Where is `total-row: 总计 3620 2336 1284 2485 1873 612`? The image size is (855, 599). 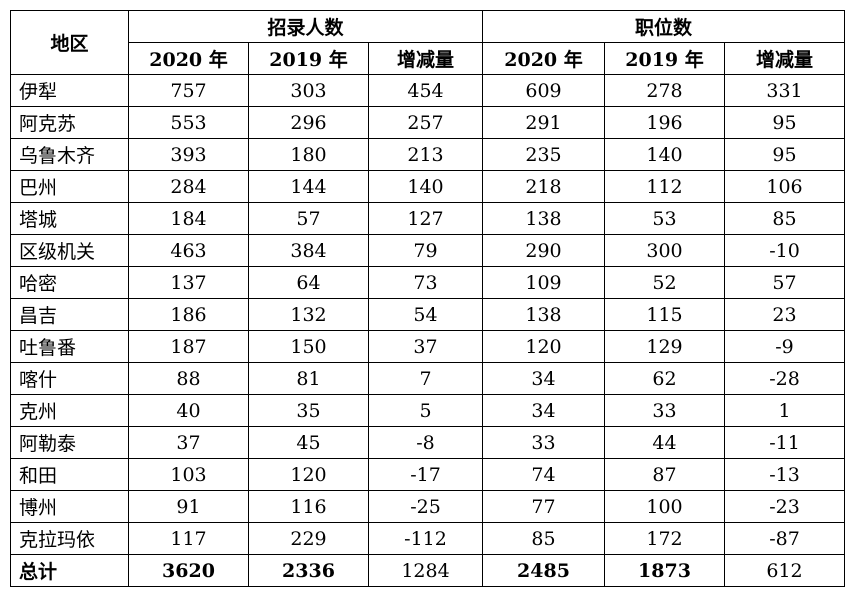
total-row: 总计 3620 2336 1284 2485 1873 612 is located at coordinates (428, 570).